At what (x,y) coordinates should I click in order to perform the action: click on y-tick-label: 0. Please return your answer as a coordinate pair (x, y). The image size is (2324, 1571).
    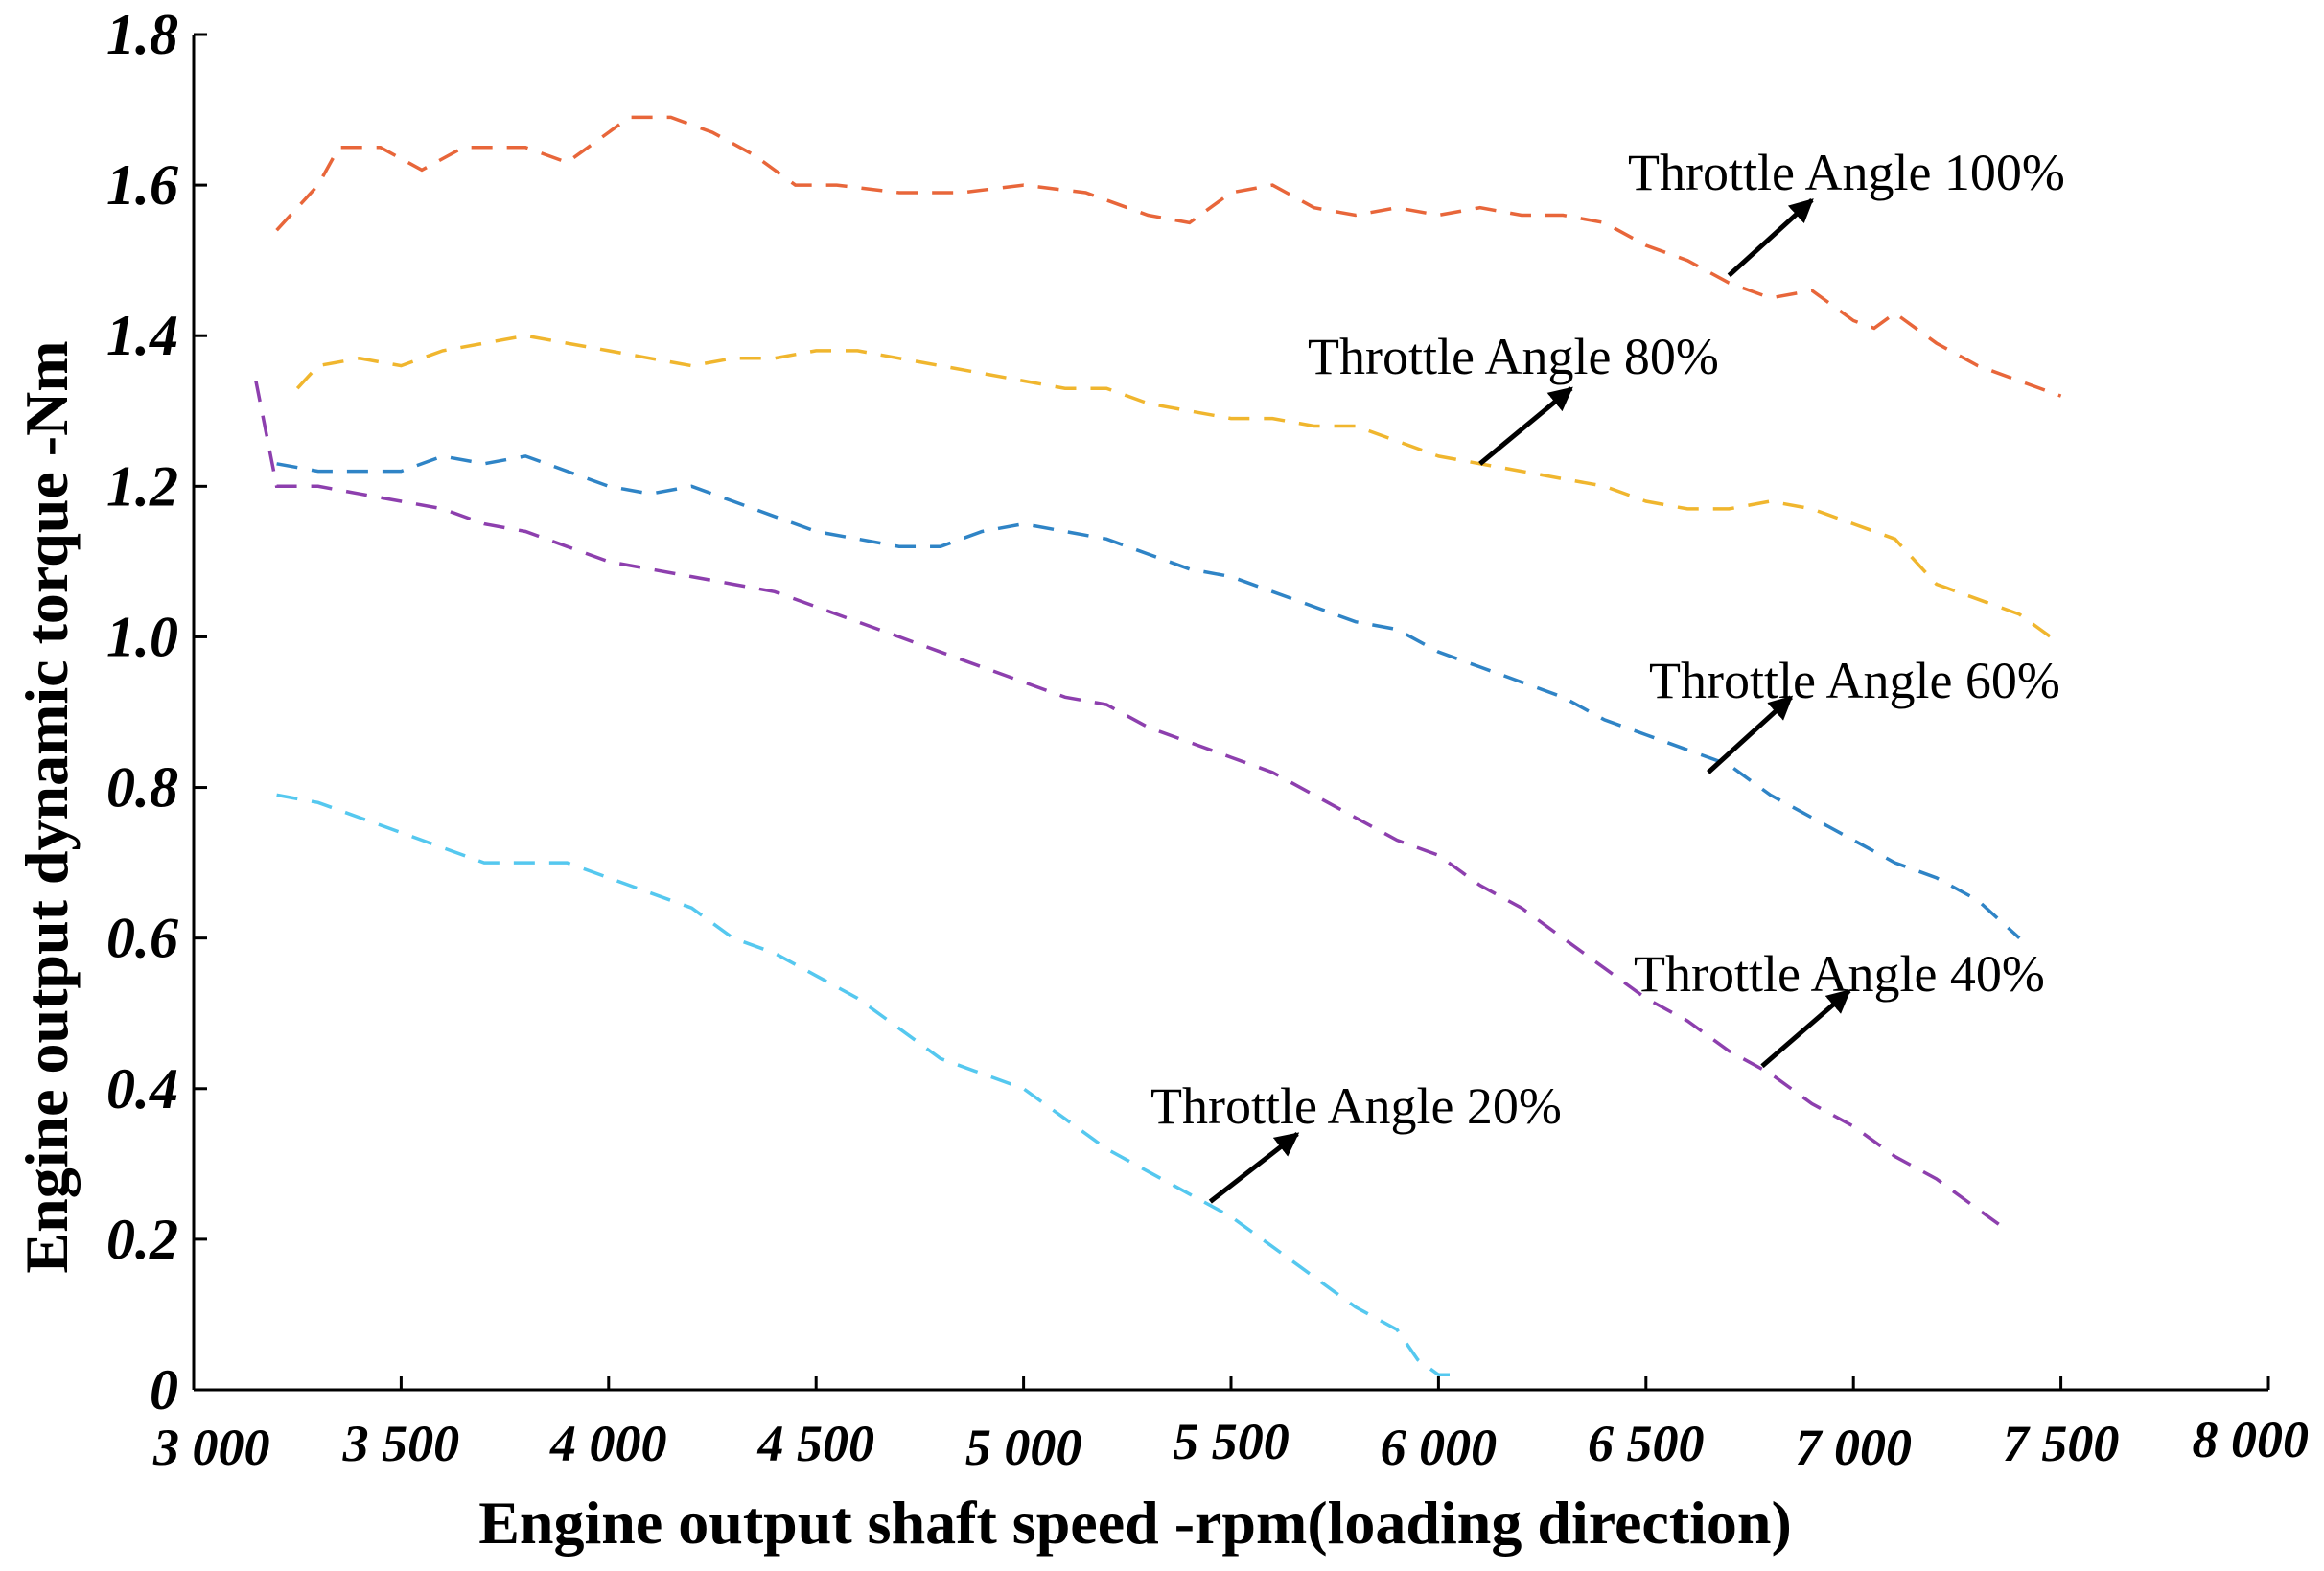
    Looking at the image, I should click on (164, 1389).